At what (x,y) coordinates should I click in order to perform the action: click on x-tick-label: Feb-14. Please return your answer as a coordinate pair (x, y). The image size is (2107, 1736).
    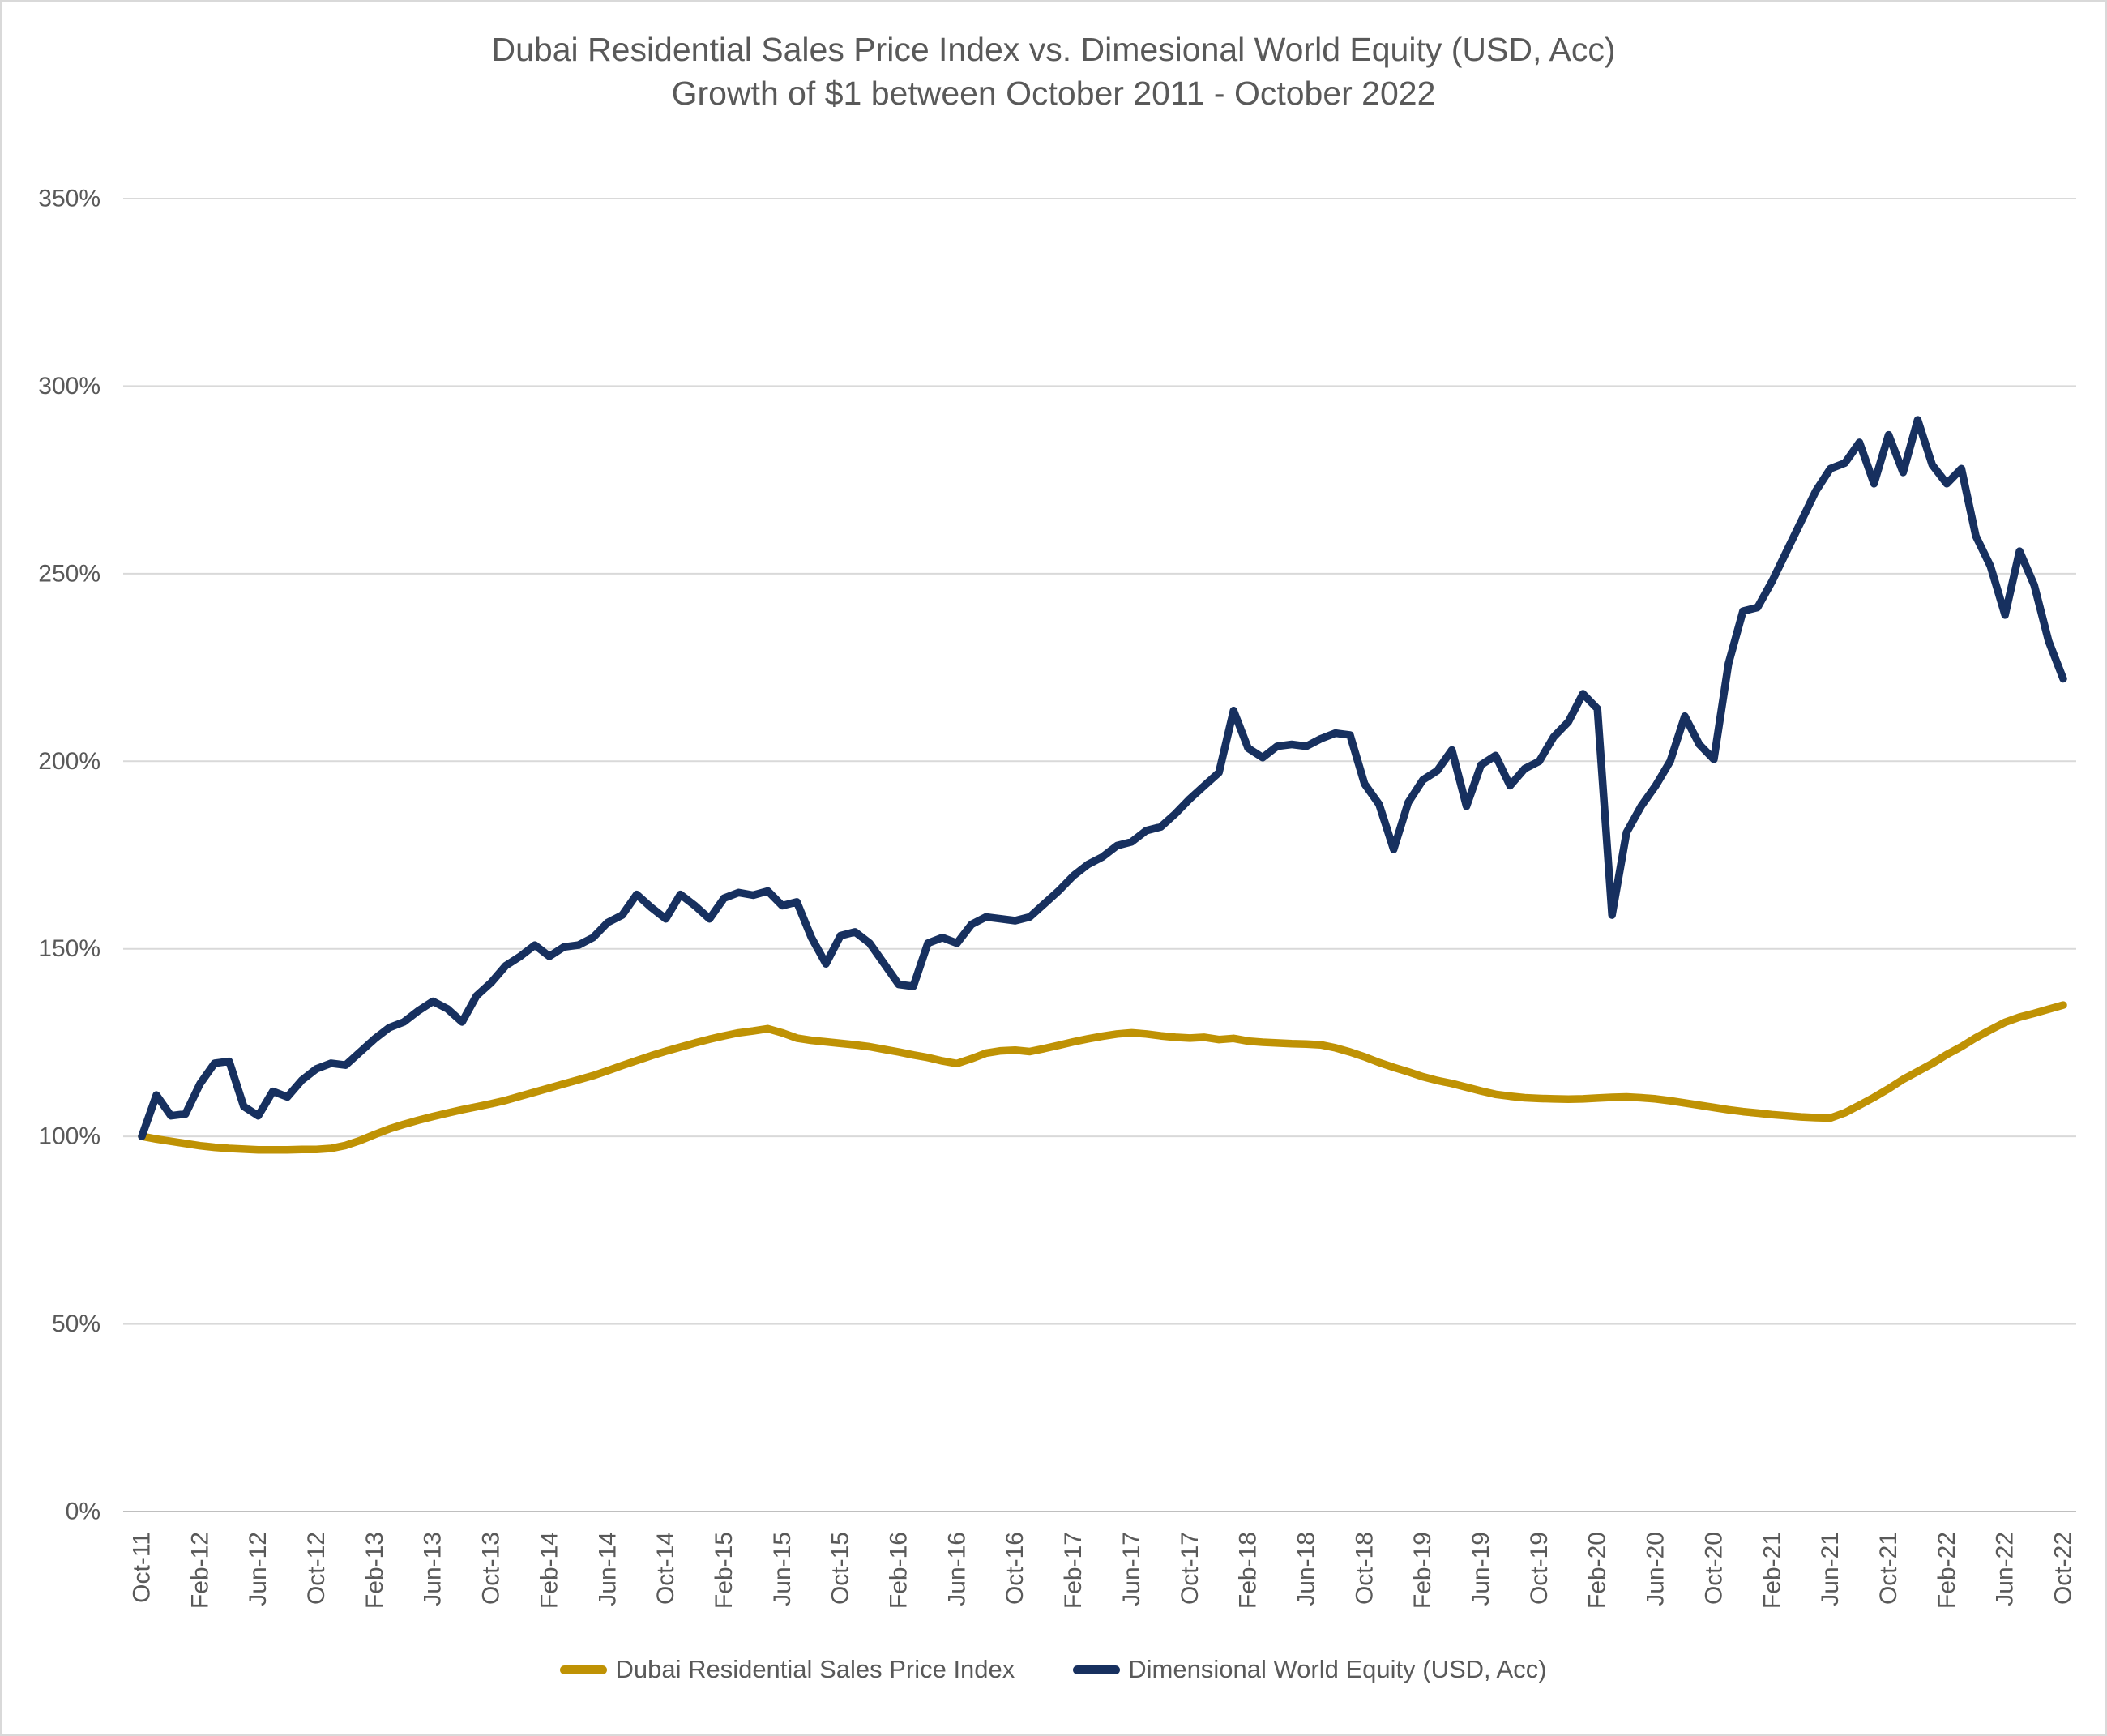
    Looking at the image, I should click on (549, 1570).